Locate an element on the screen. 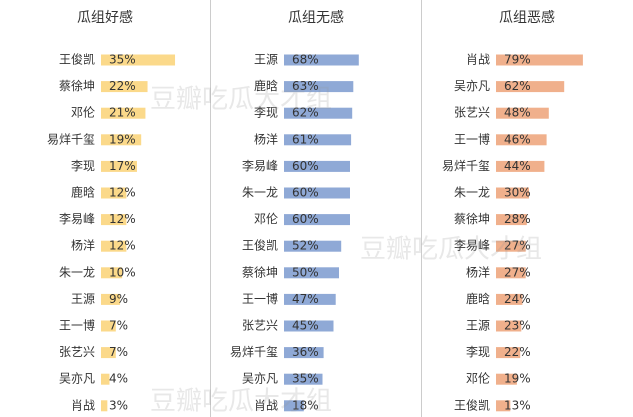 This screenshot has width=633, height=417. panel-title: 瓜组恶感 is located at coordinates (527, 17).